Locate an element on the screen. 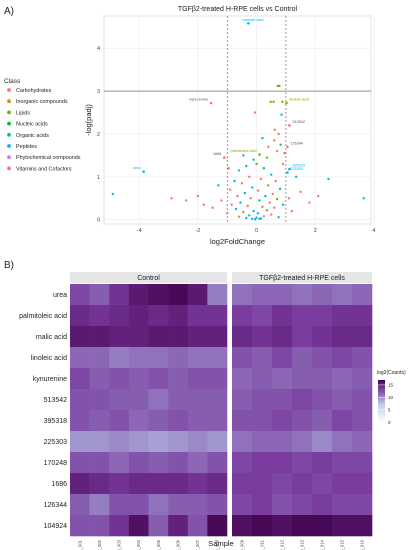  row-label: 395318 is located at coordinates (55, 421).